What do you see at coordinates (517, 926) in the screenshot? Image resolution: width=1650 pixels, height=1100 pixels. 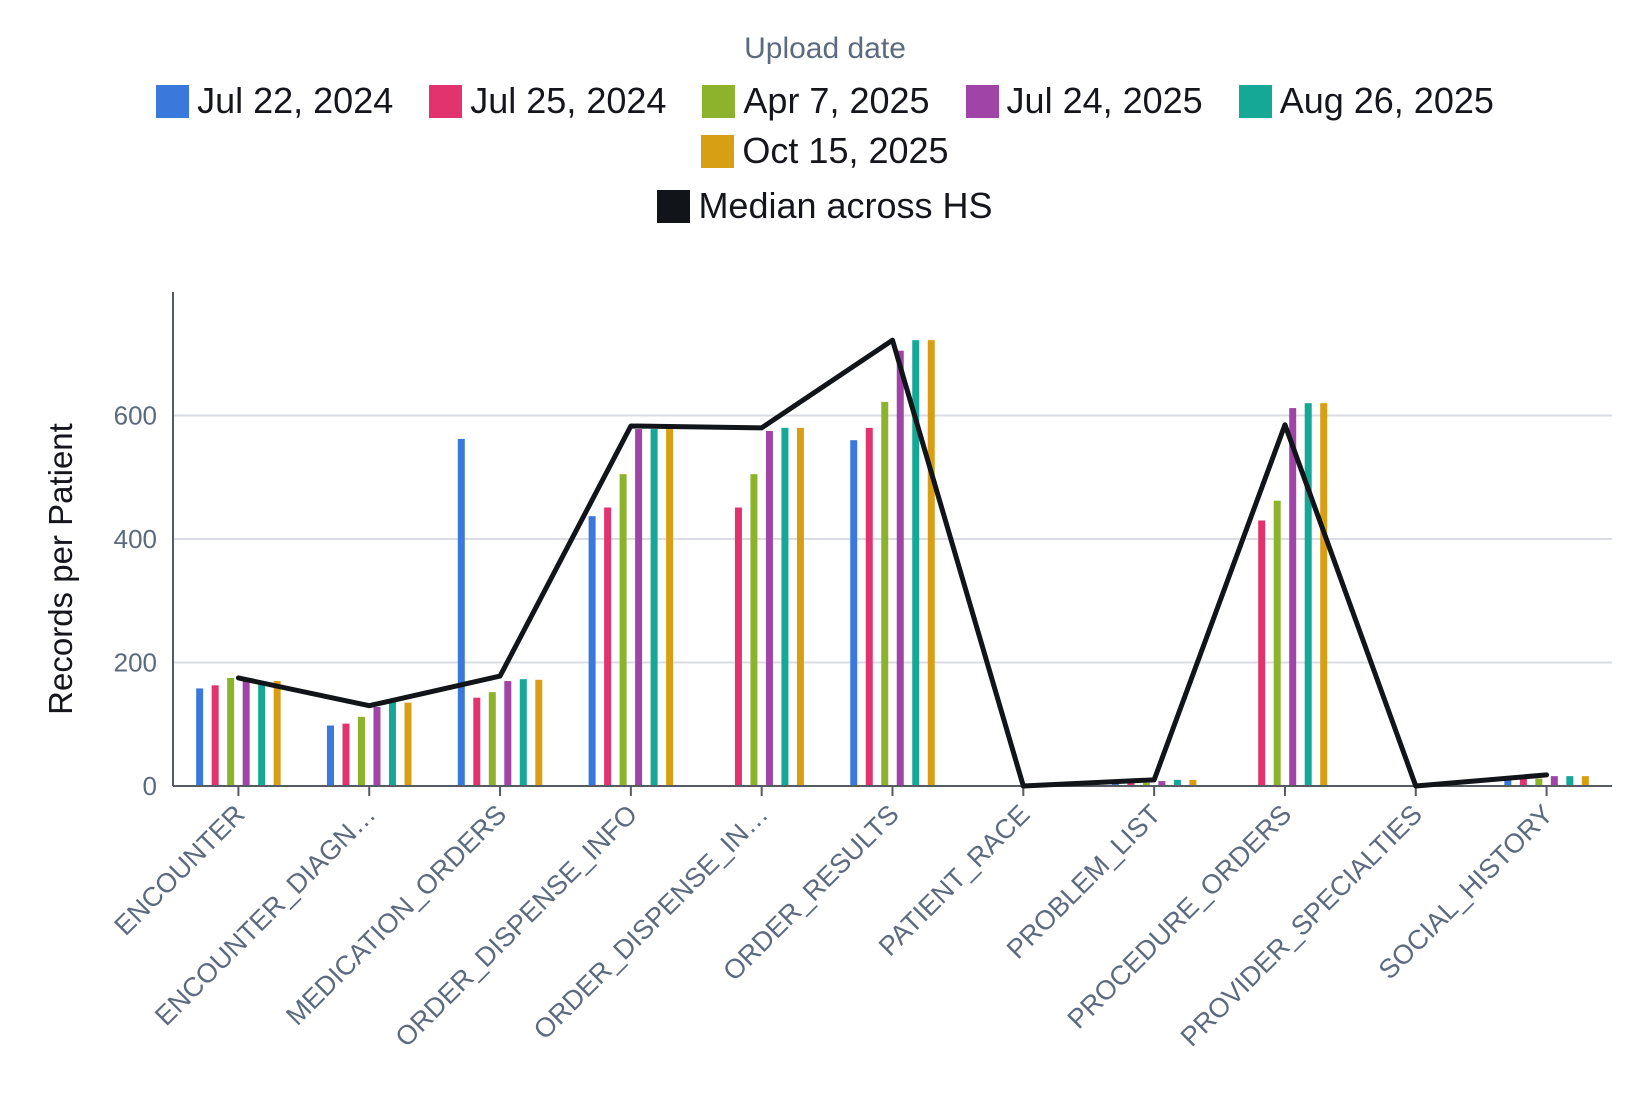 I see `x-tick-label: ORDER_DISPENSE_INFO` at bounding box center [517, 926].